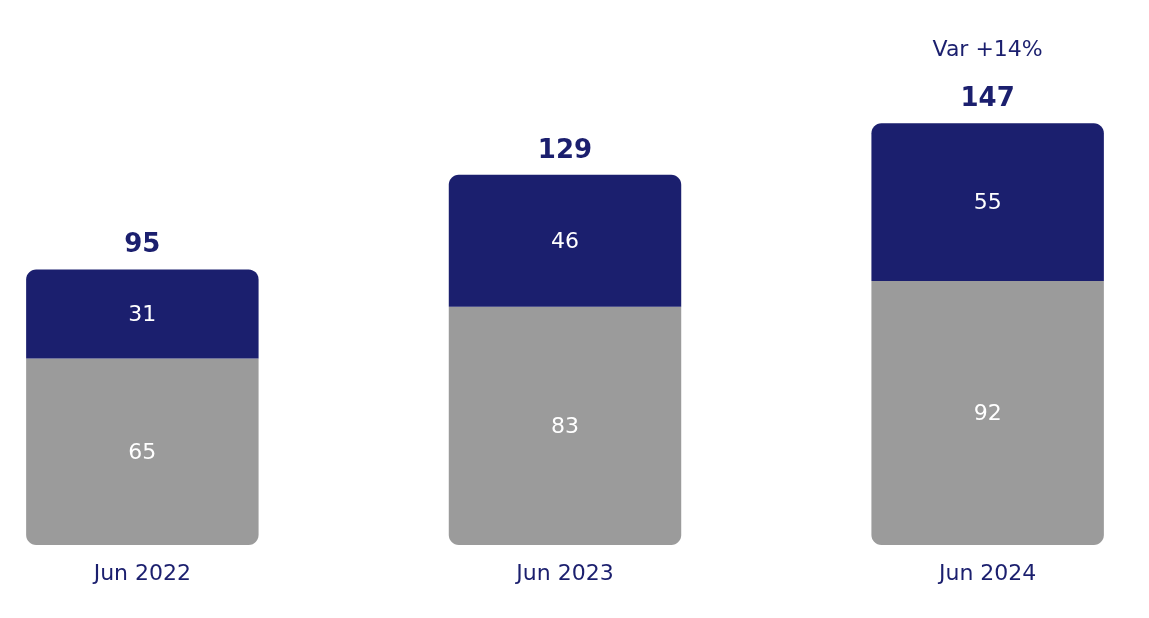  Describe the element at coordinates (987, 49) in the screenshot. I see `text: Var +14%` at that location.